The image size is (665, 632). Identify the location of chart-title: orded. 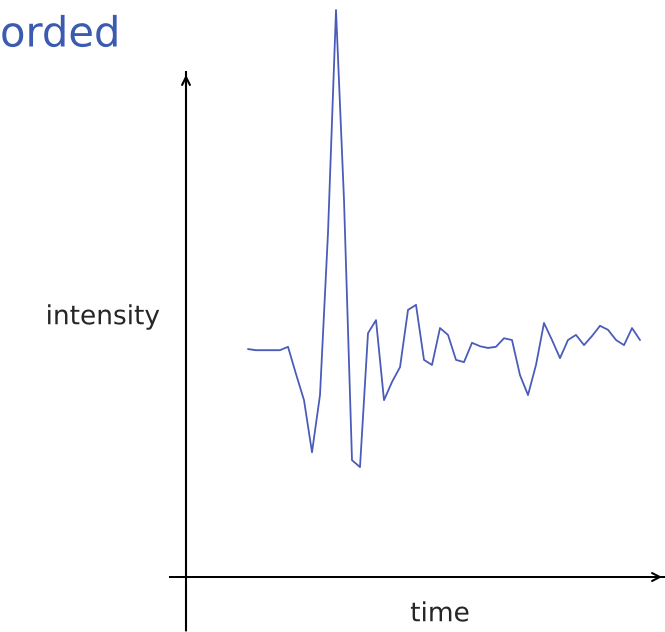
(59, 31).